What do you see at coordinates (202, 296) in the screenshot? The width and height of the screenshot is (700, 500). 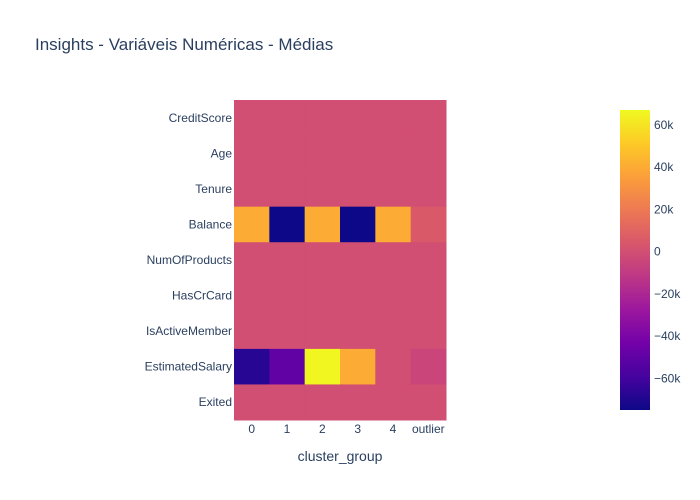 I see `y-tick-label: HasCrCard` at bounding box center [202, 296].